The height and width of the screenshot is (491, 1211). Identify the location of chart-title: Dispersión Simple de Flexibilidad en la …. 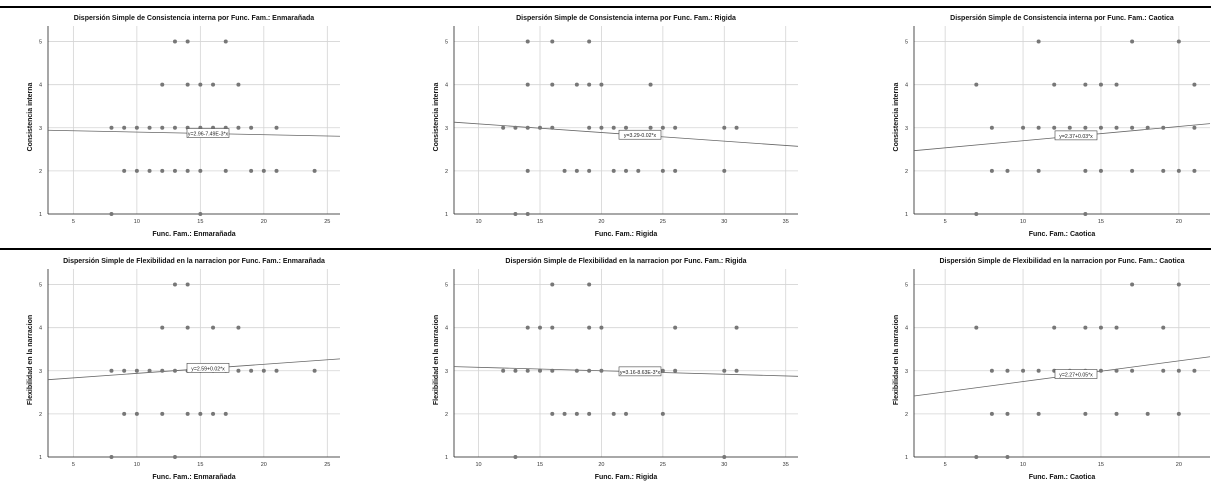
(1061, 261).